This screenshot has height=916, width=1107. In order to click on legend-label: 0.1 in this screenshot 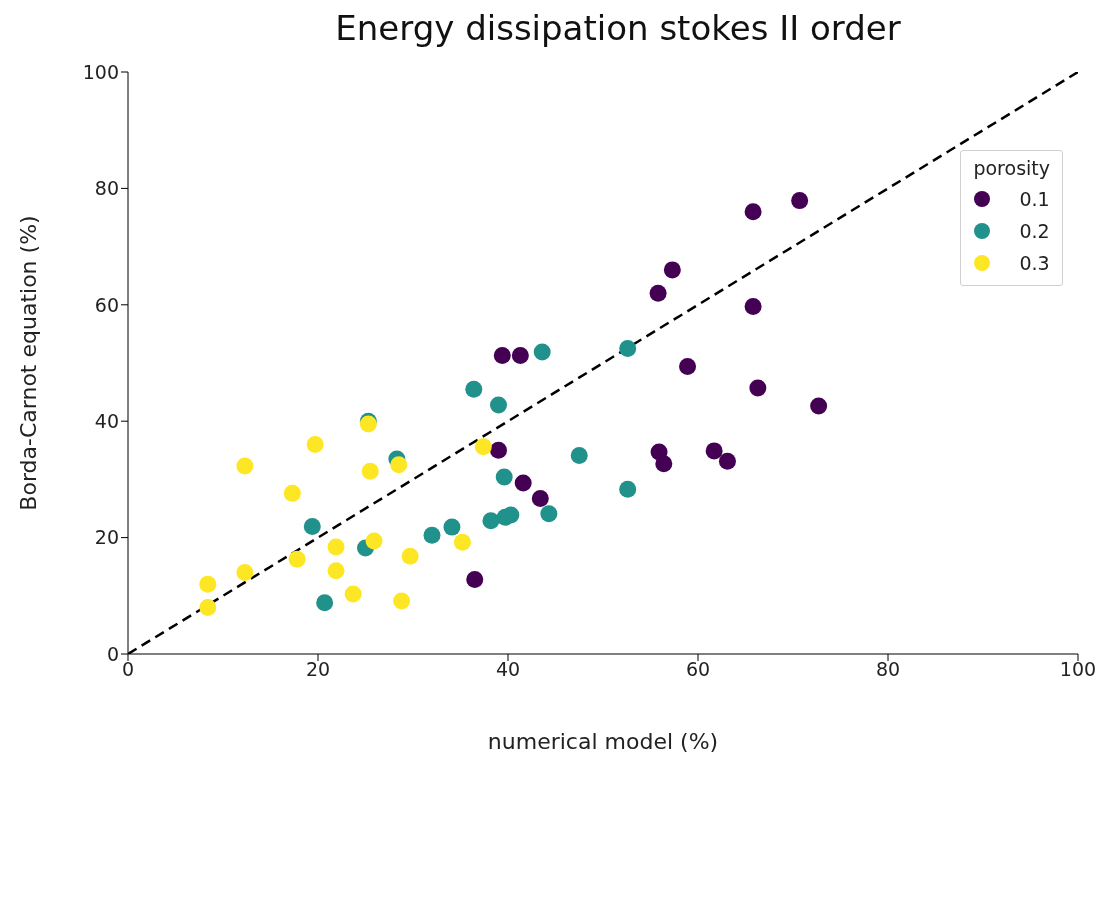, I will do `click(1034, 199)`.